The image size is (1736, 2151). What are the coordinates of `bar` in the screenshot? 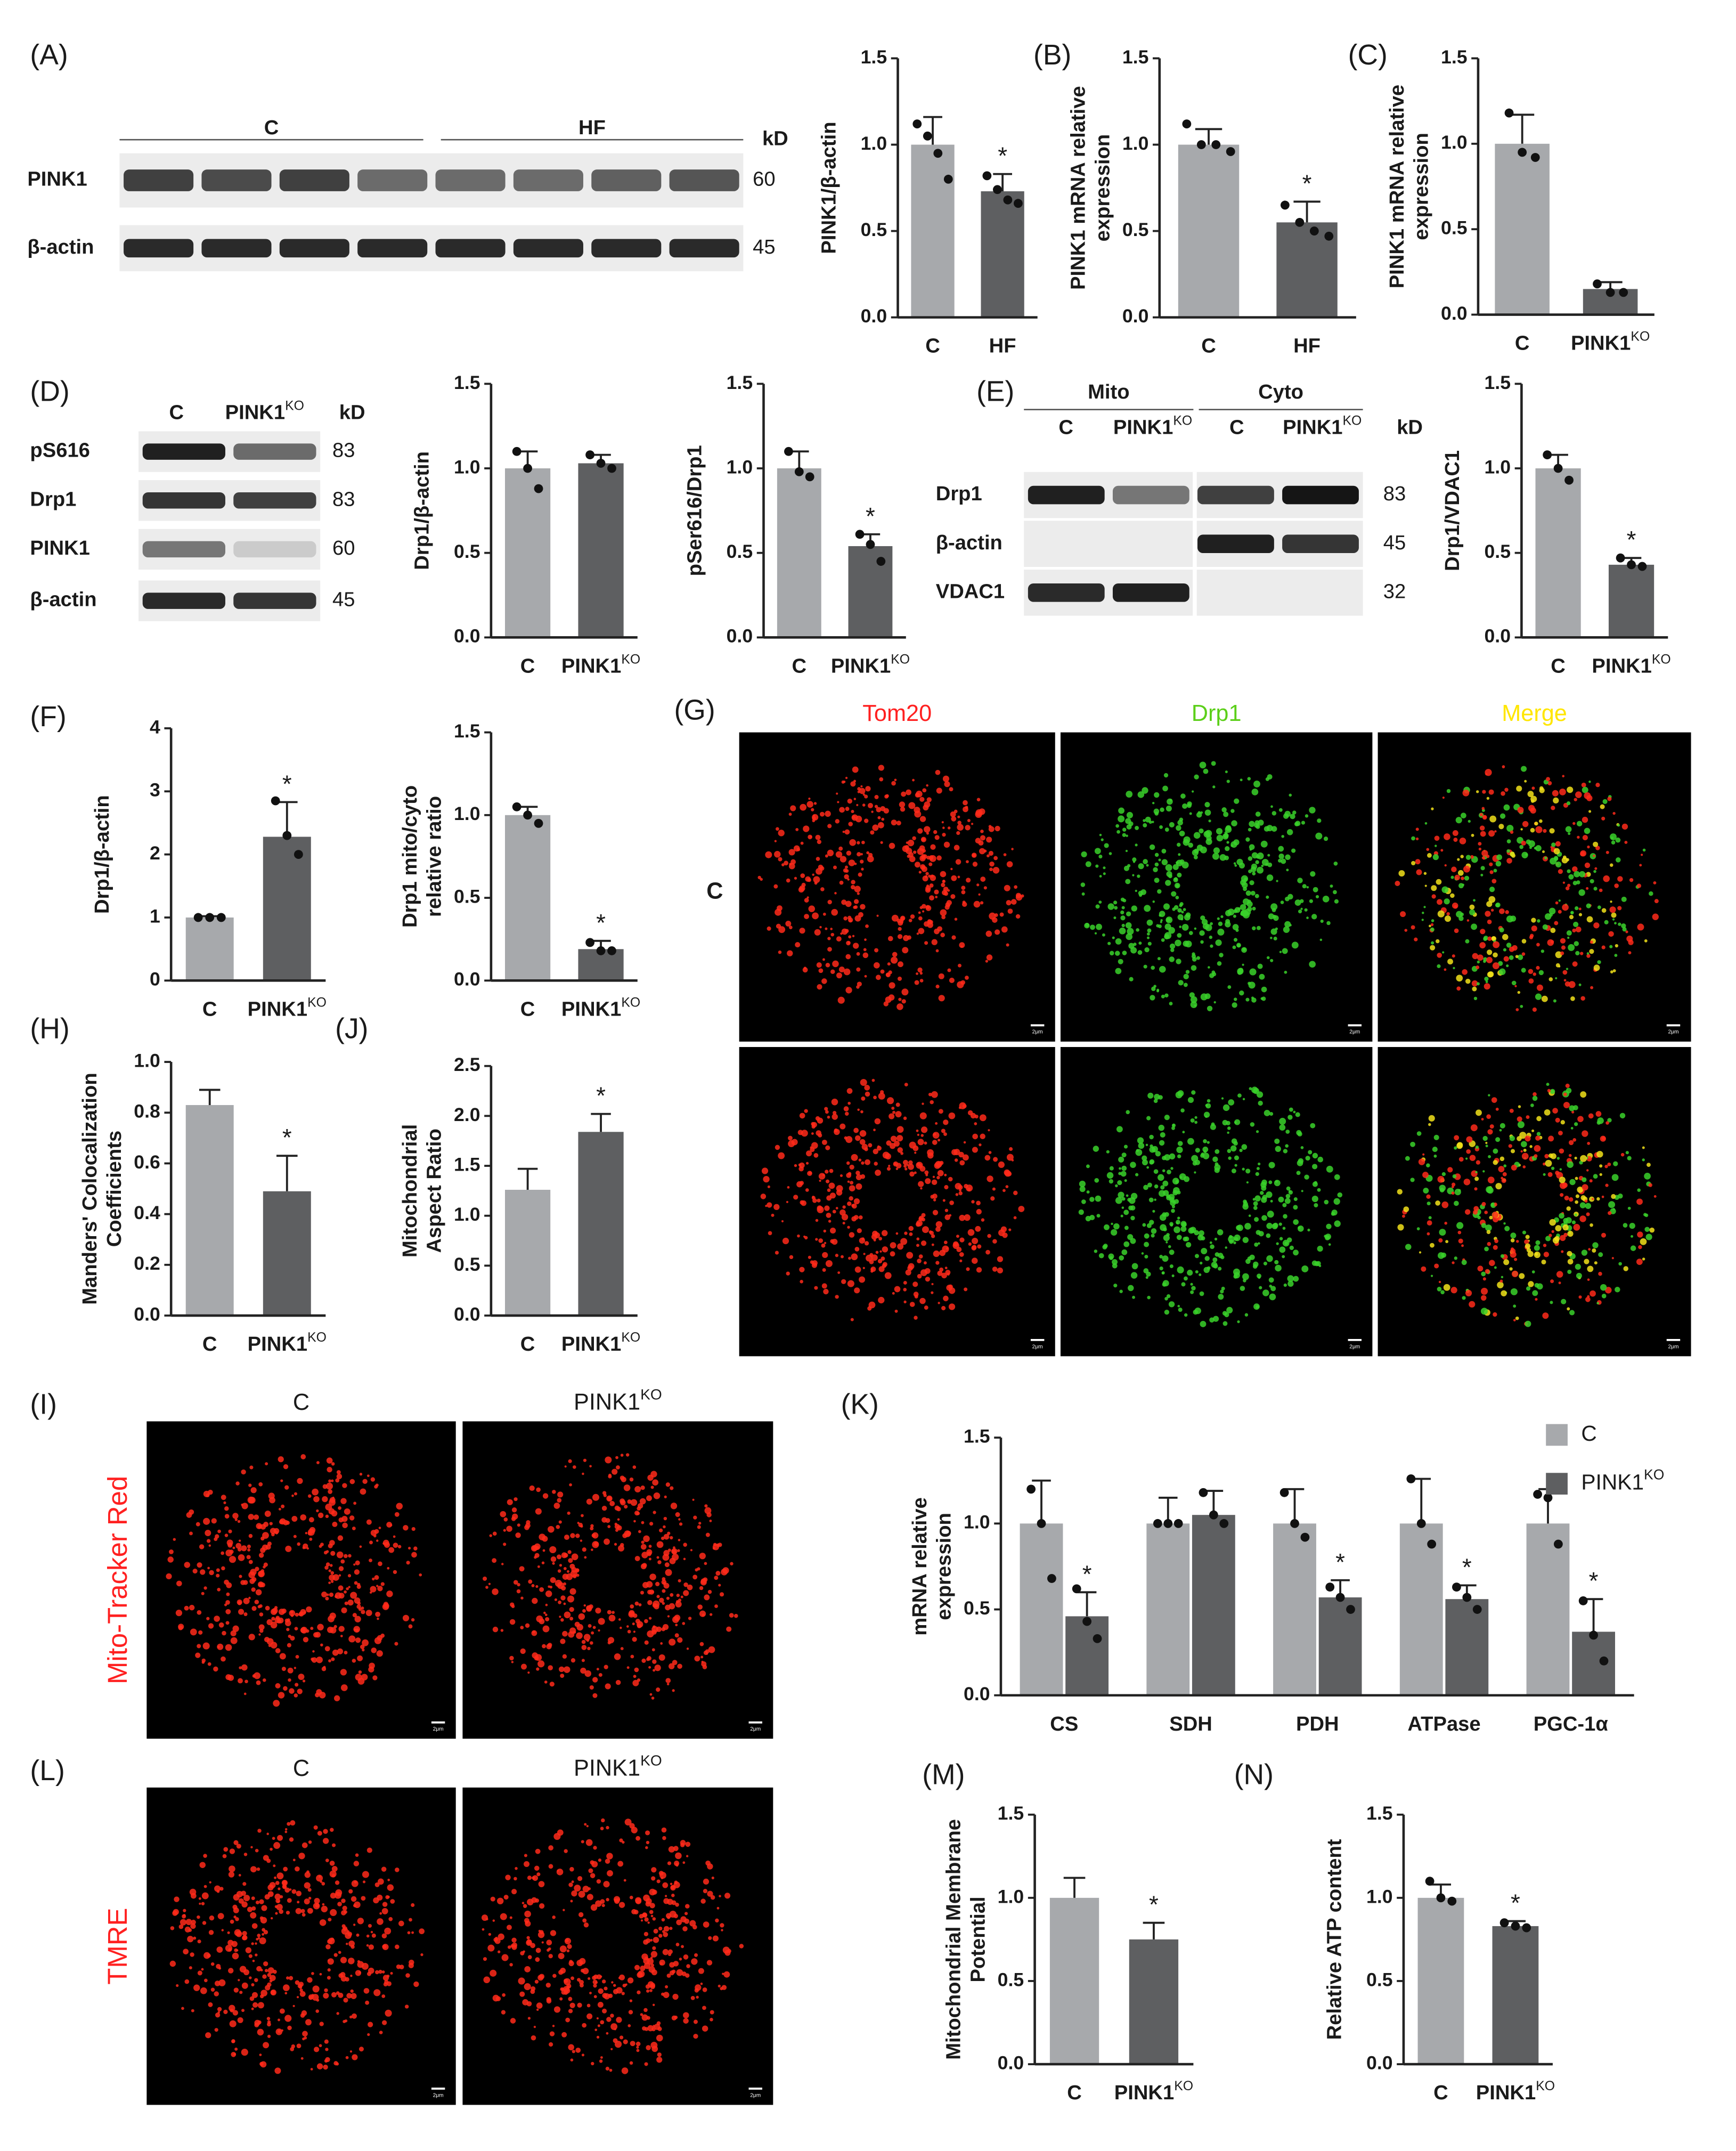 It's located at (799, 553).